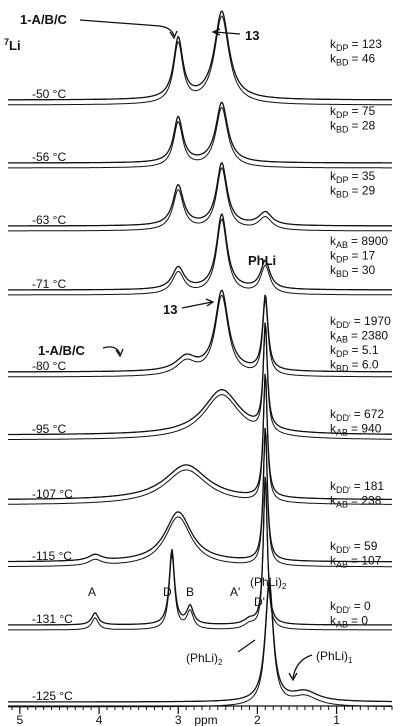  What do you see at coordinates (353, 127) in the screenshot?
I see `rate-constant: kBD = 28` at bounding box center [353, 127].